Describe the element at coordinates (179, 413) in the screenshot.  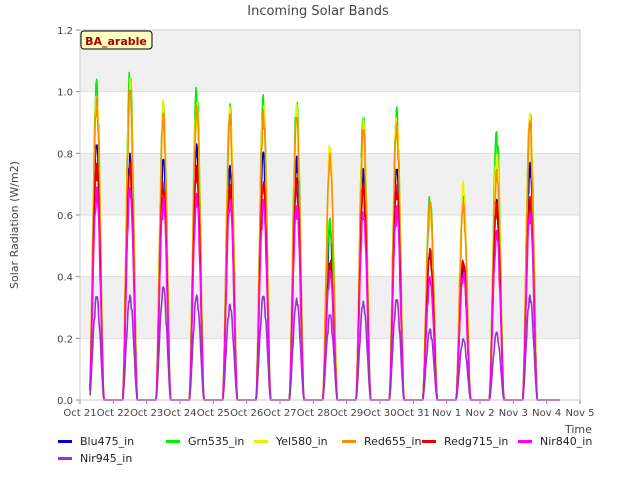
I see `x-tick-label: Oct 24` at that location.